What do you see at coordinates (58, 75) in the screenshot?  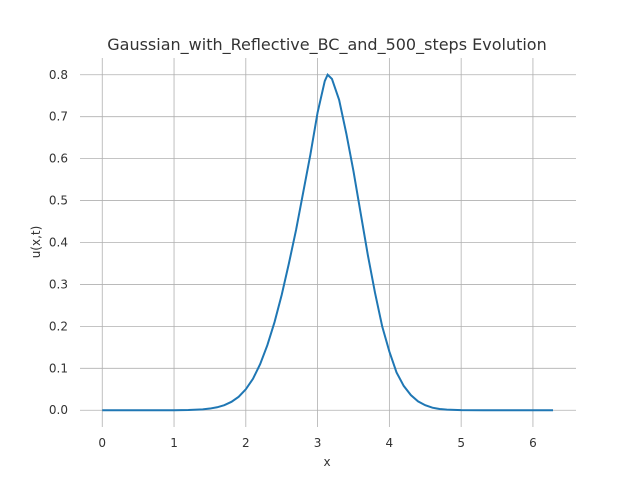 I see `y-tick-label: 0.8` at bounding box center [58, 75].